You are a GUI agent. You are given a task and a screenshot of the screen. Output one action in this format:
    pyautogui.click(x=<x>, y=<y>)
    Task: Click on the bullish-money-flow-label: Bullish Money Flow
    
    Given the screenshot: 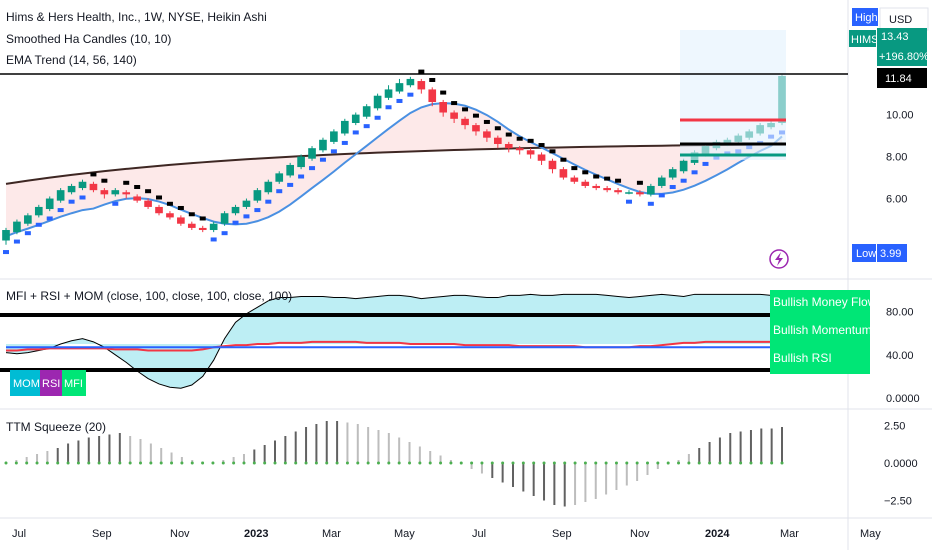 What is the action you would take?
    pyautogui.click(x=825, y=302)
    